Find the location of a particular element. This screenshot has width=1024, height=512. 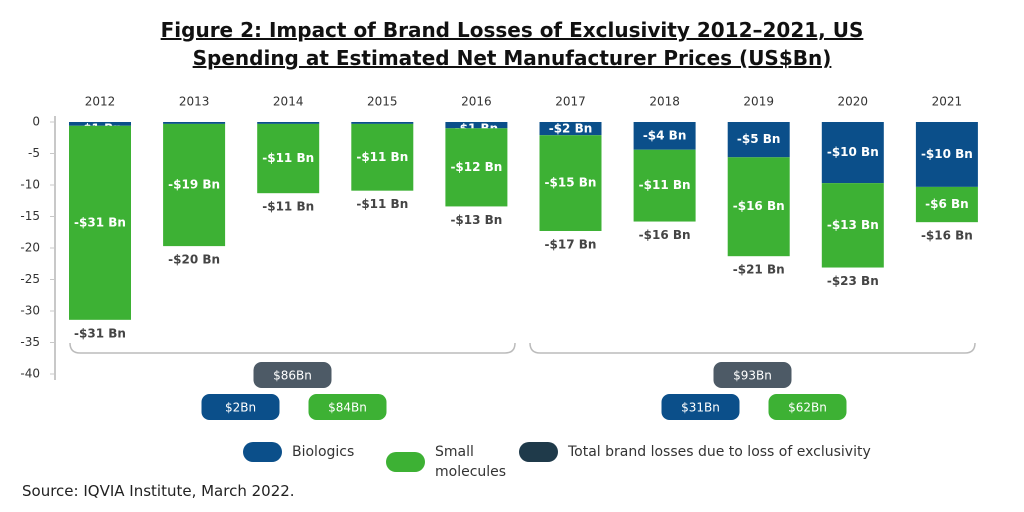

total-label: -$17 Bn is located at coordinates (571, 244).